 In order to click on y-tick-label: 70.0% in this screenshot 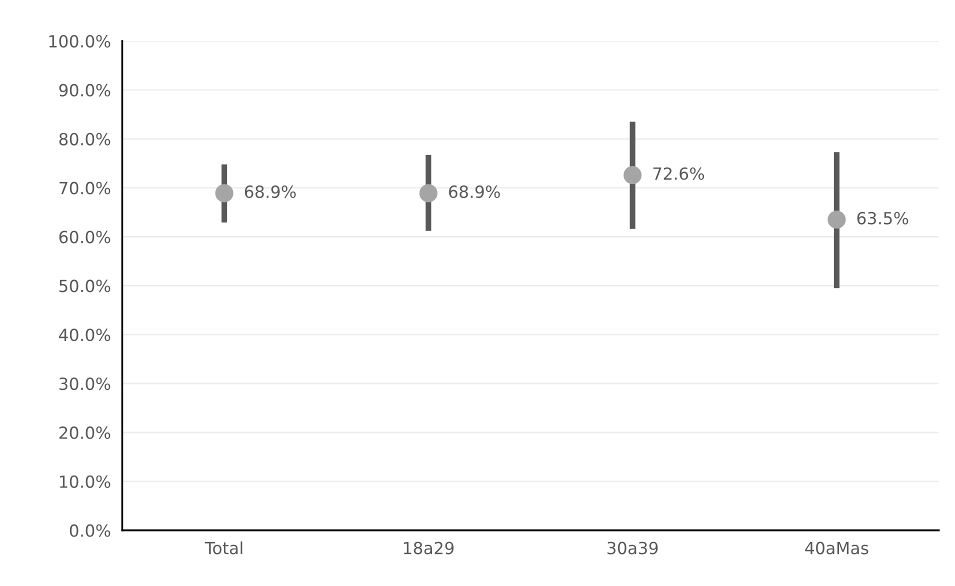, I will do `click(85, 188)`.